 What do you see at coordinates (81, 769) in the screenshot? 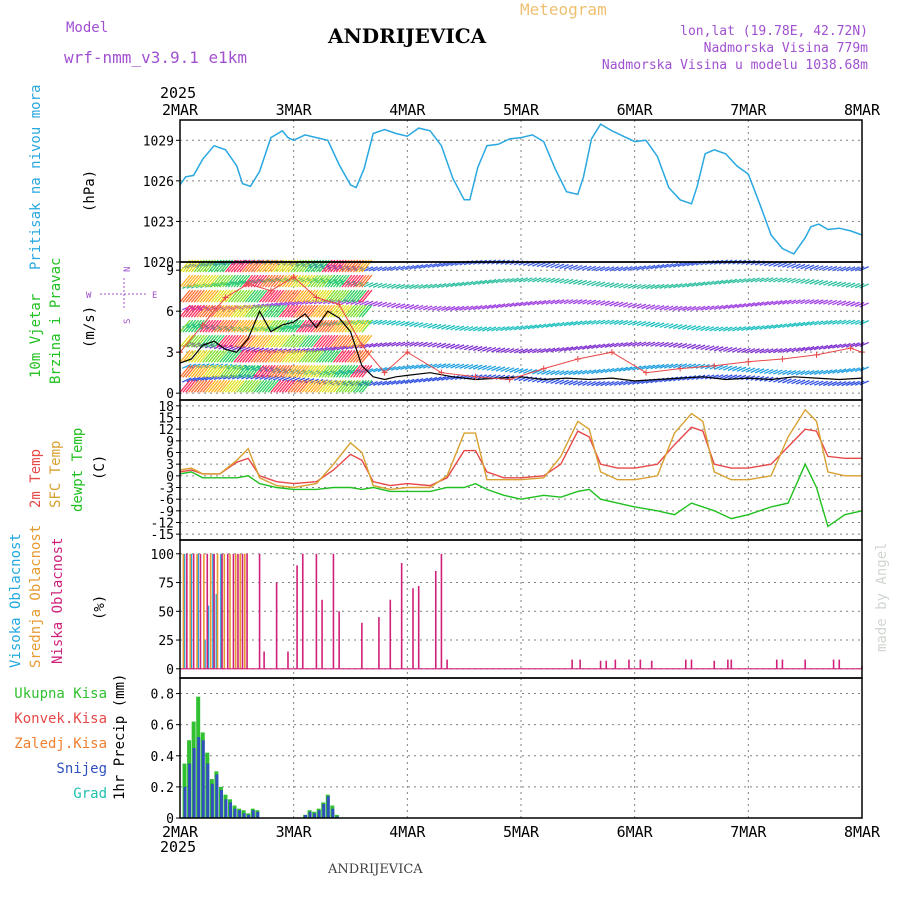
I see `legend-snow: Snijeg` at bounding box center [81, 769].